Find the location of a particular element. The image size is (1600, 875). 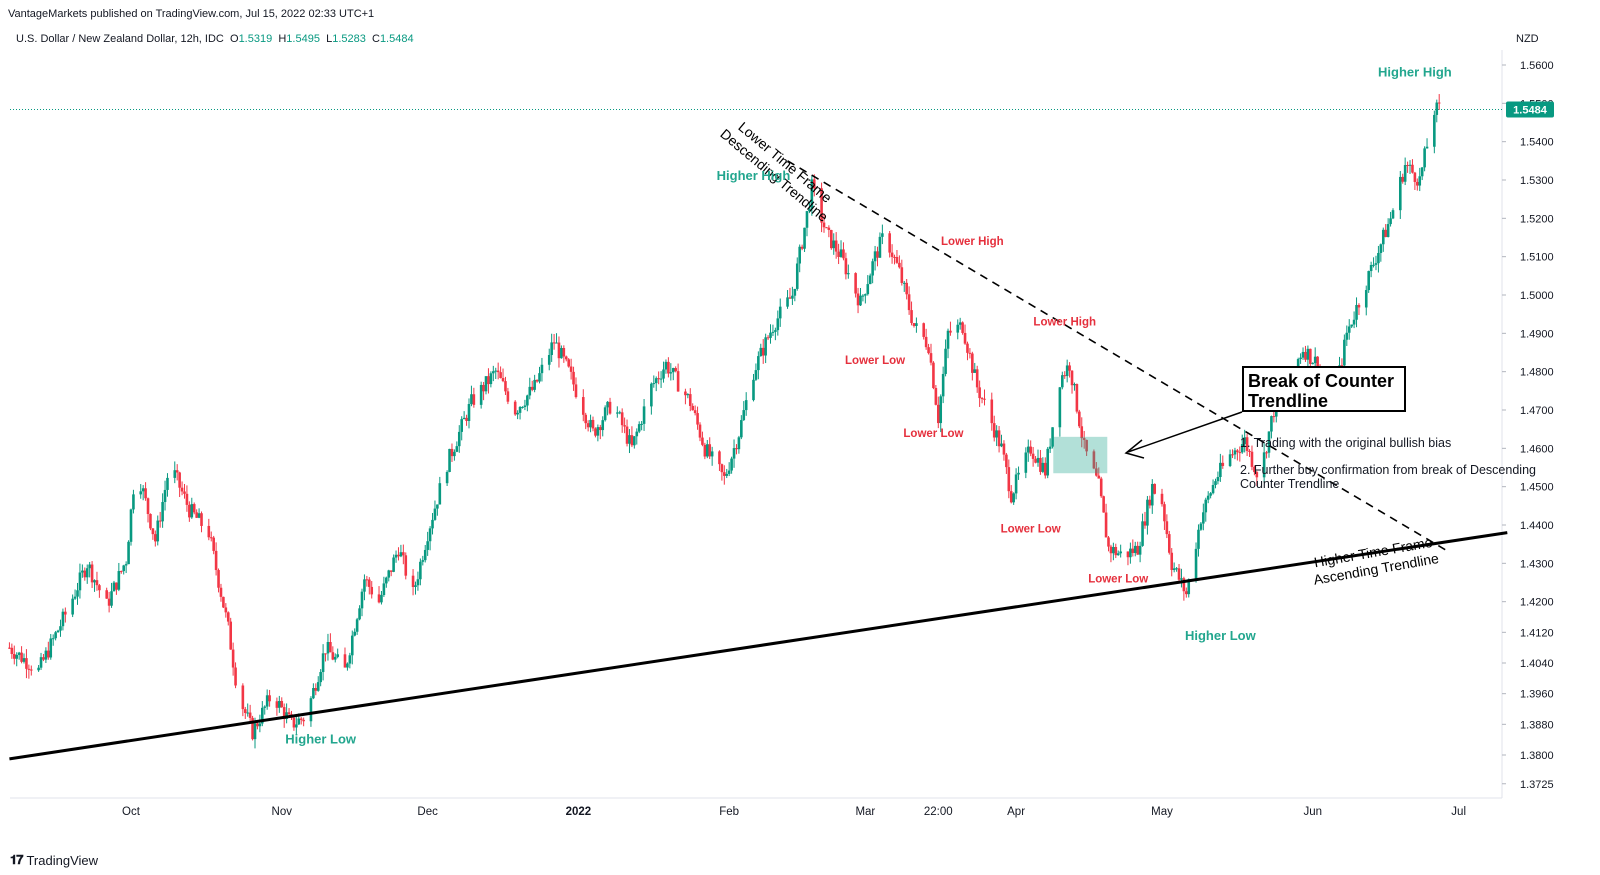

y-tick-label: 1.4300 is located at coordinates (1537, 564).